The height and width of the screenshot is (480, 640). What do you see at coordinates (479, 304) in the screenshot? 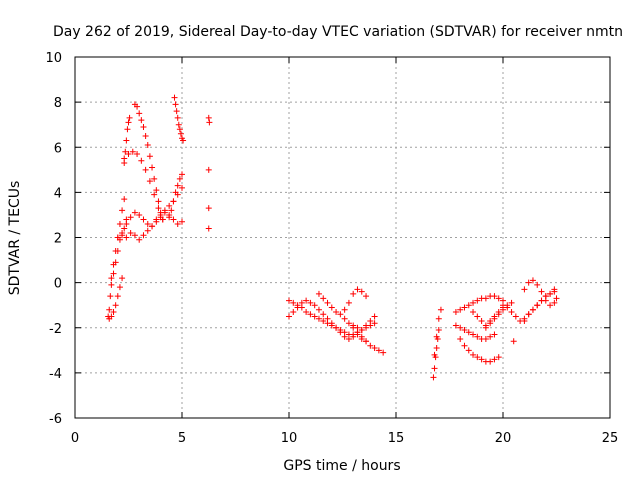
I see `series-arc-18a` at bounding box center [479, 304].